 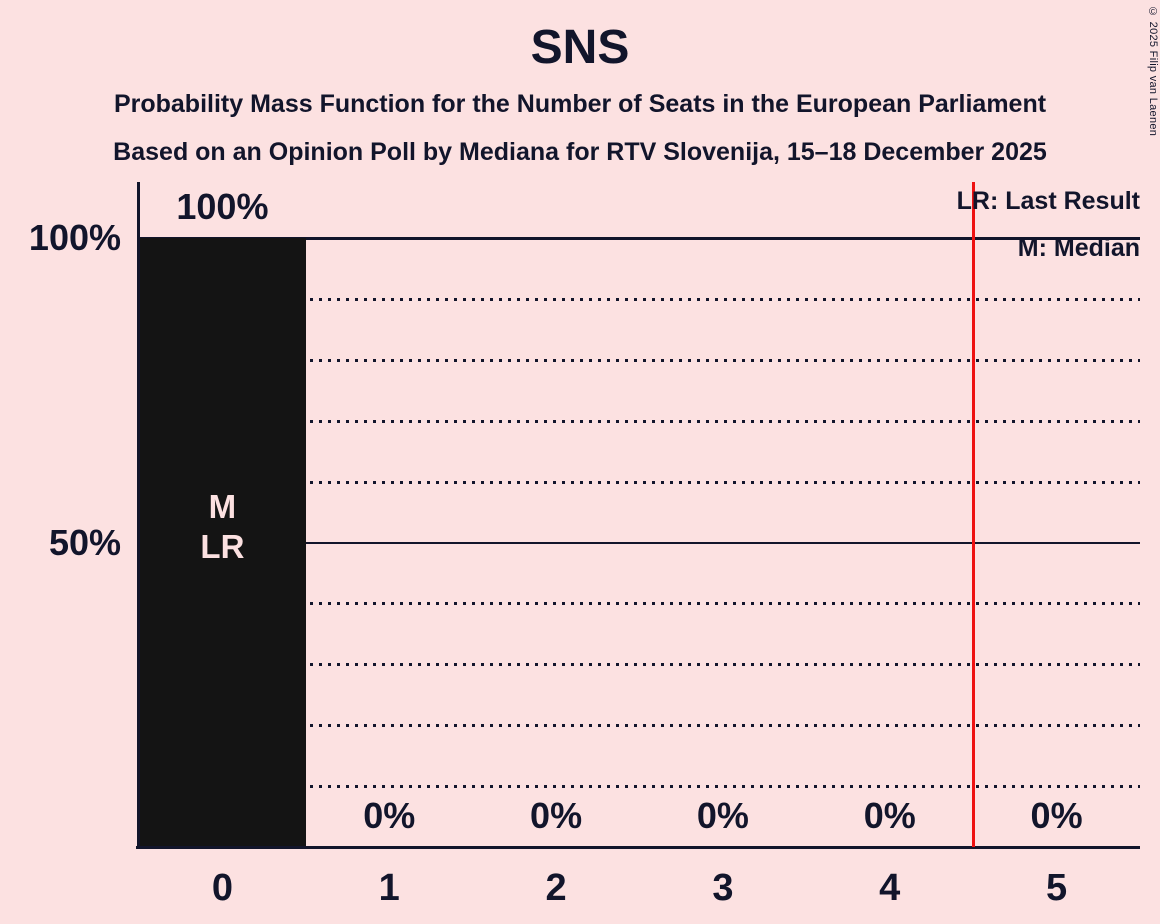 I want to click on bar-value-label: 100%, so click(x=222, y=206).